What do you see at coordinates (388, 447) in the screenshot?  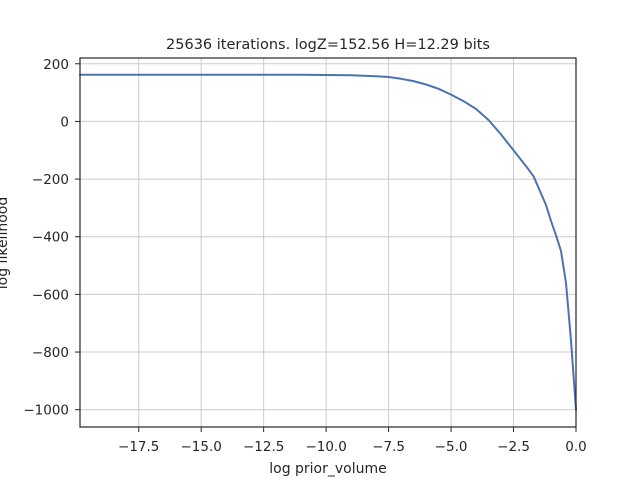 I see `x-tick-label: −7.5` at bounding box center [388, 447].